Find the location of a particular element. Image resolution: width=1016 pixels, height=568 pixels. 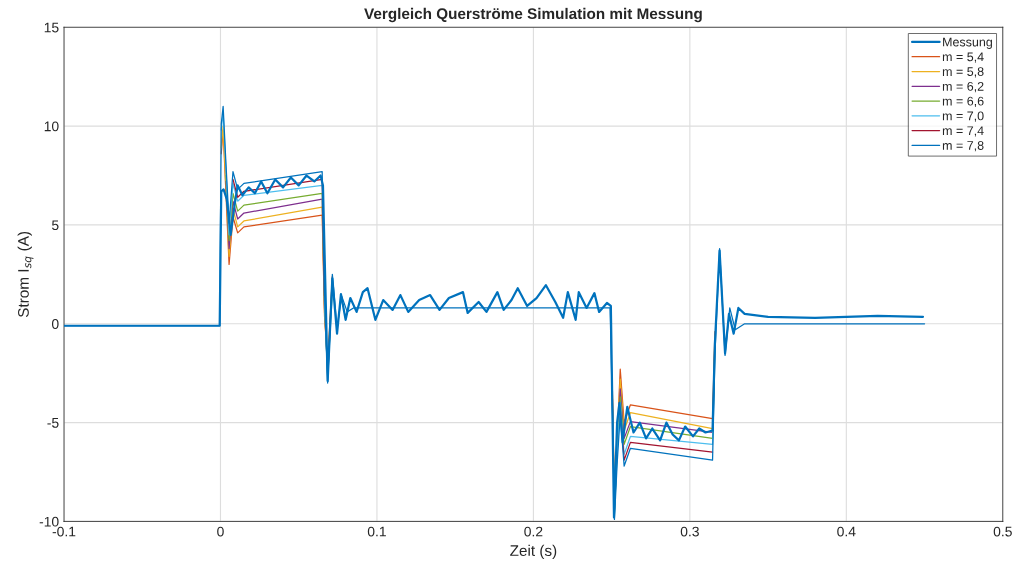

legend-label: Messung is located at coordinates (967, 43).